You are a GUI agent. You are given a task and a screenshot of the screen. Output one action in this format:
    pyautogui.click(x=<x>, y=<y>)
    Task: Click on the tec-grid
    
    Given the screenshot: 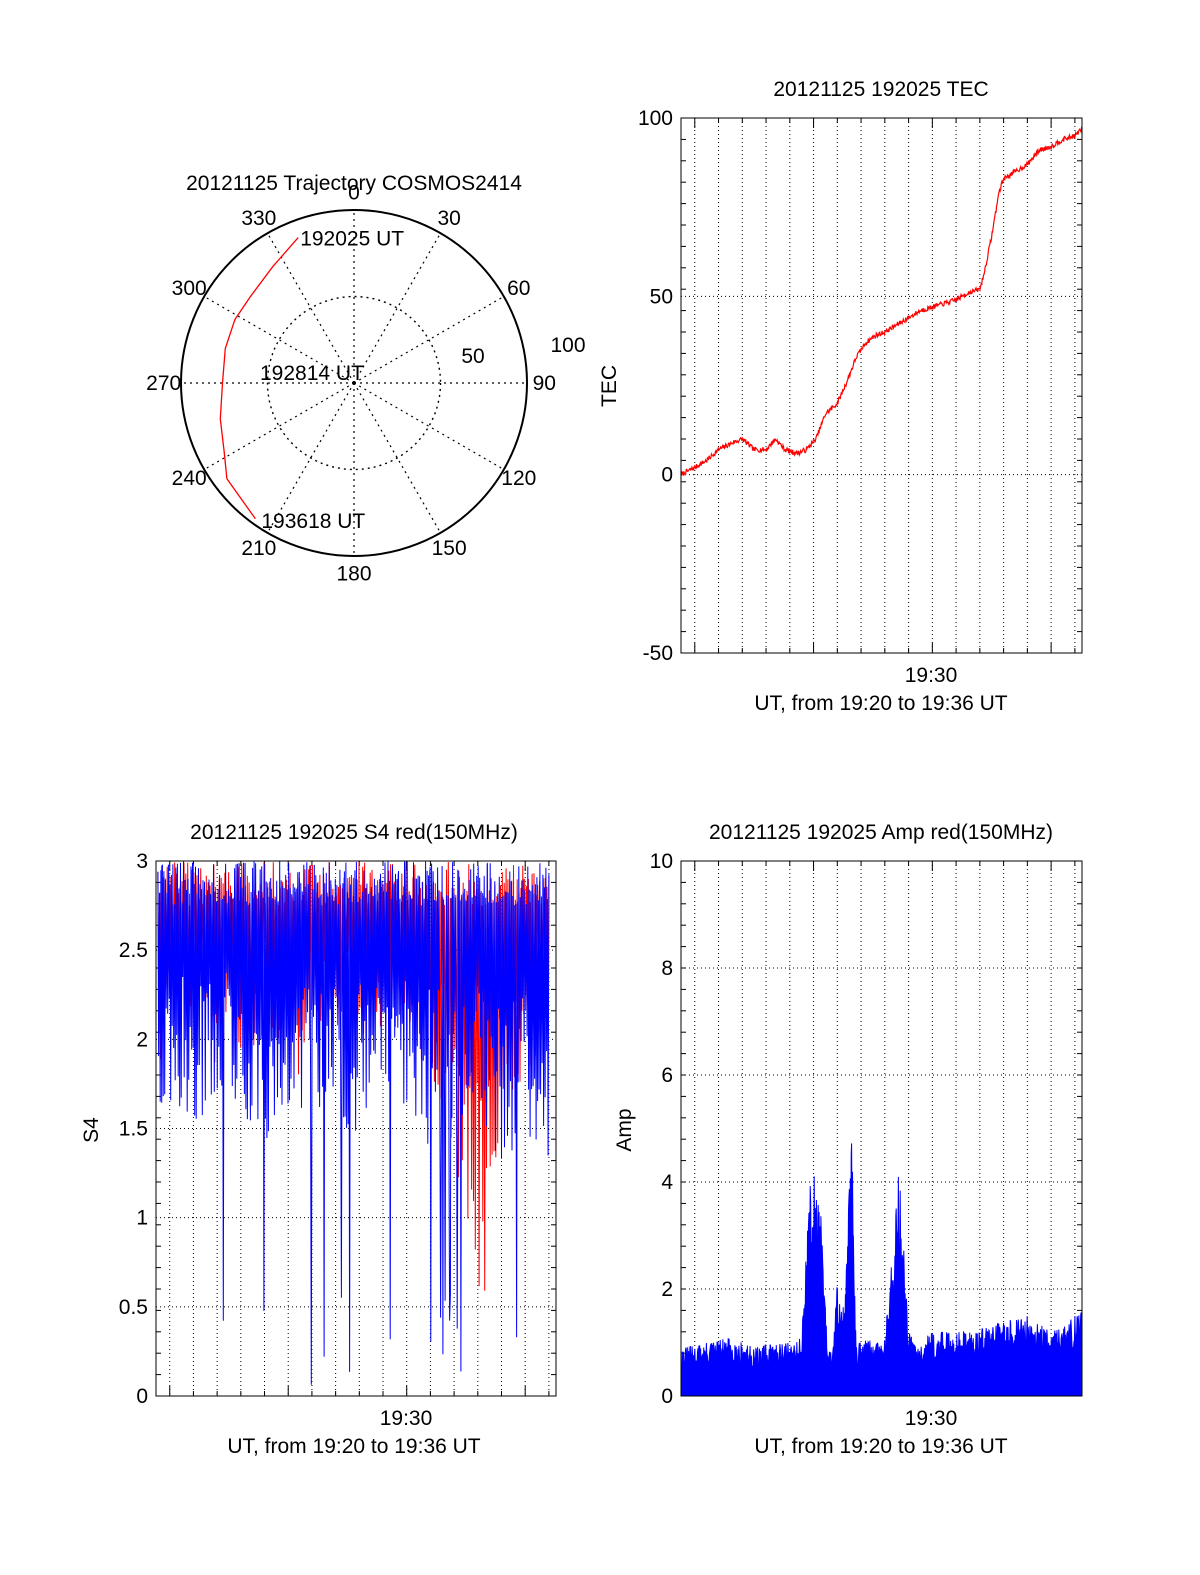 What is the action you would take?
    pyautogui.click(x=881, y=385)
    